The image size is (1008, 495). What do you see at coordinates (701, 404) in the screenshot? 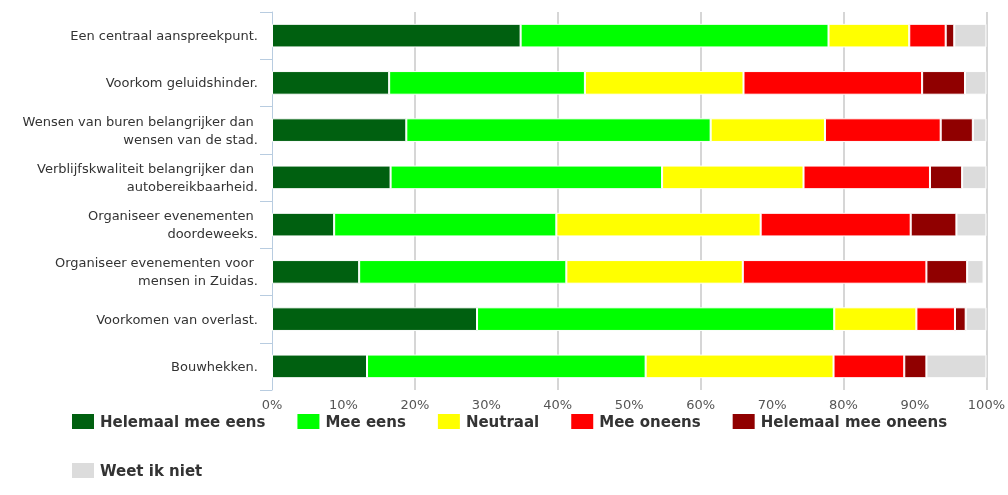
I see `x-tick-label: 60%` at bounding box center [701, 404].